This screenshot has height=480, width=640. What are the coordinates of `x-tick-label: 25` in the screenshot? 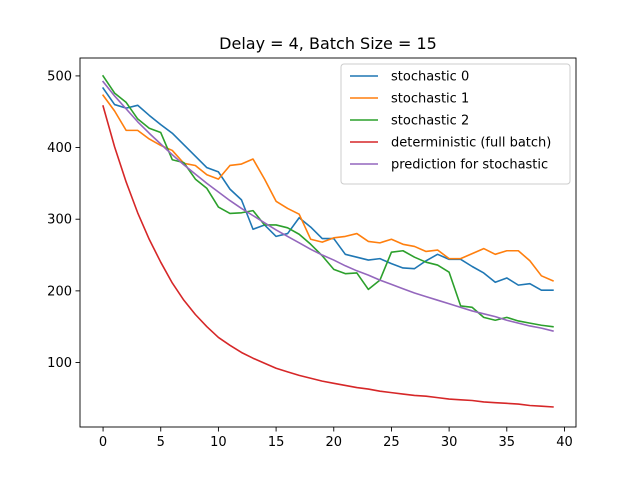 It's located at (391, 442).